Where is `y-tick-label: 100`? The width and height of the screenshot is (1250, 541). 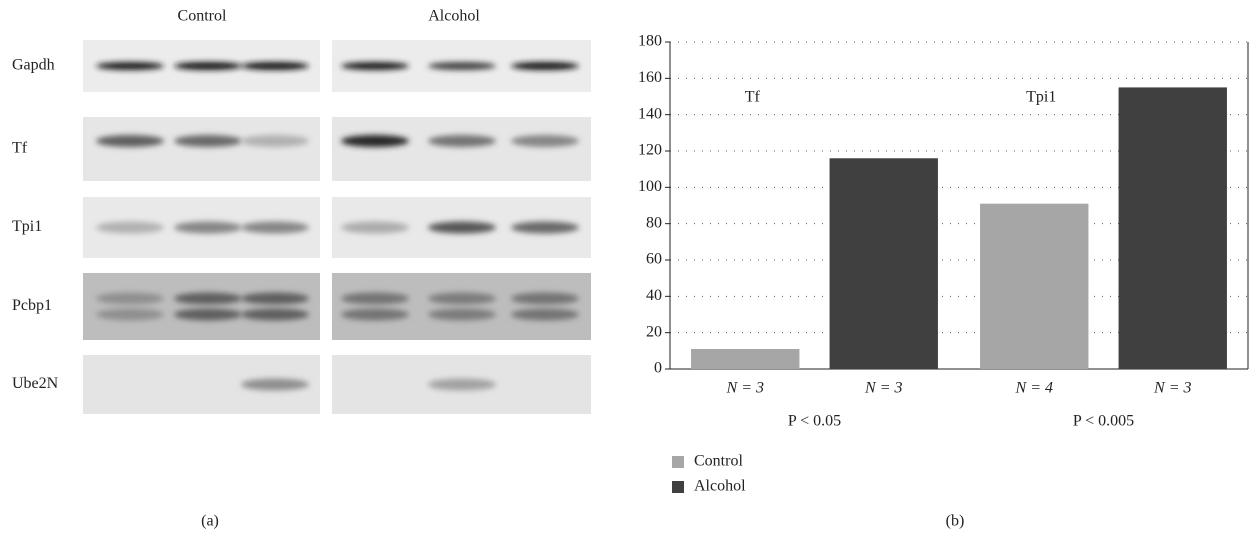
y-tick-label: 100 is located at coordinates (650, 186).